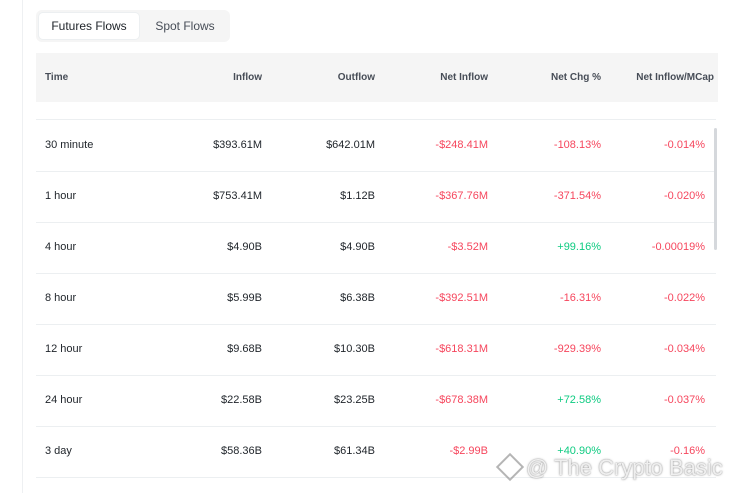  I want to click on cell-time: 24 hour, so click(64, 400).